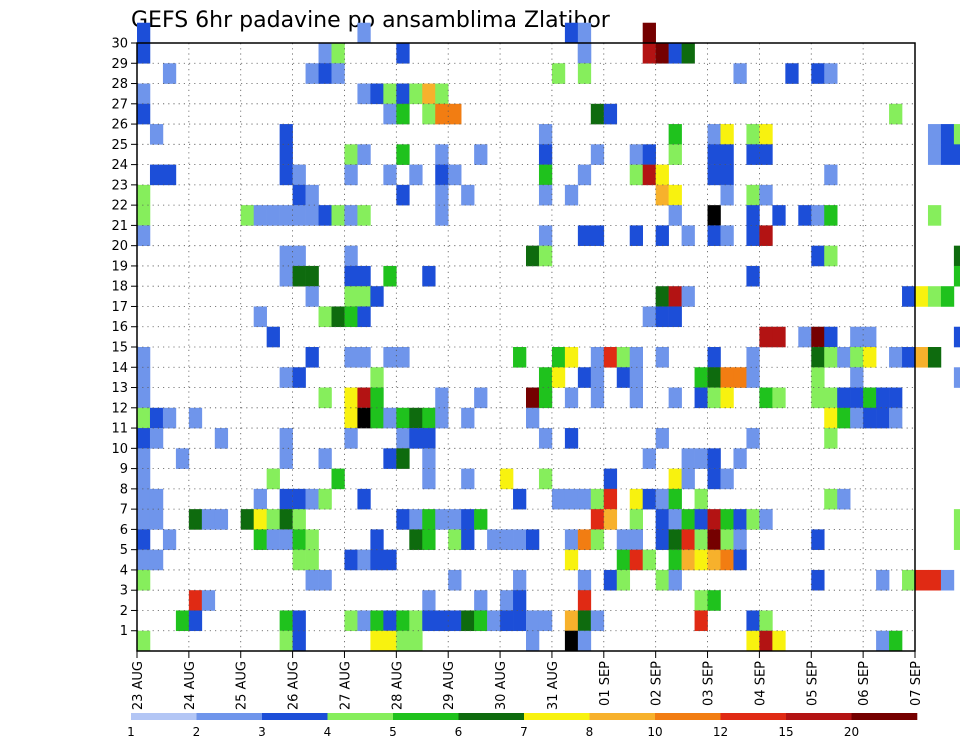  Describe the element at coordinates (328, 732) in the screenshot. I see `colorbar-label: 4` at that location.